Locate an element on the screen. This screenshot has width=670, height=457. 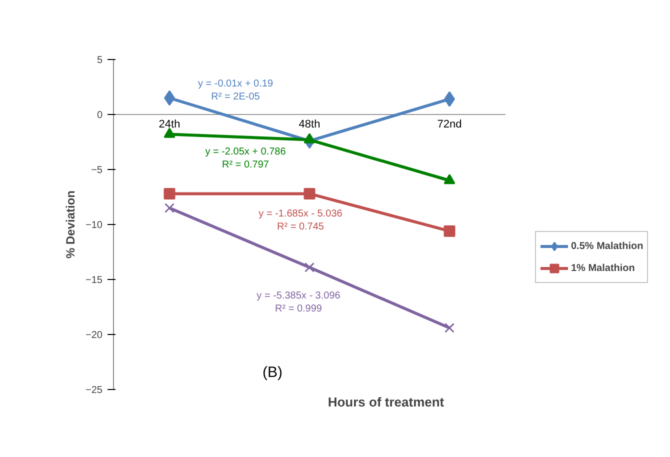
y-tick-label: −5 is located at coordinates (97, 170).